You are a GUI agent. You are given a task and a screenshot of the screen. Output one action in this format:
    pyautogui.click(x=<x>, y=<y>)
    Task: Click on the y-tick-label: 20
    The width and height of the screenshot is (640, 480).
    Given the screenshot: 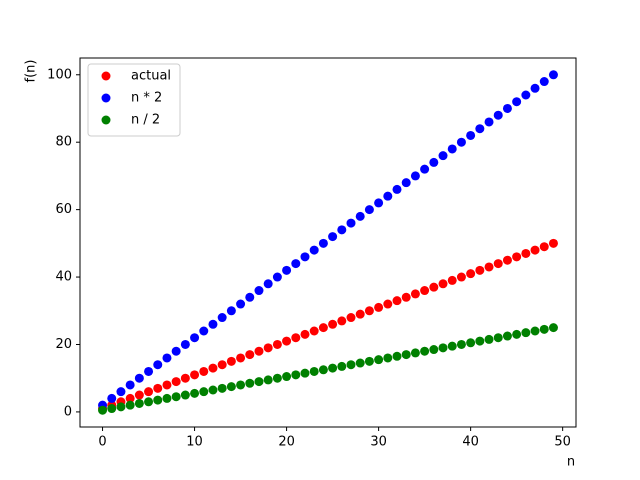 What is the action you would take?
    pyautogui.click(x=63, y=344)
    